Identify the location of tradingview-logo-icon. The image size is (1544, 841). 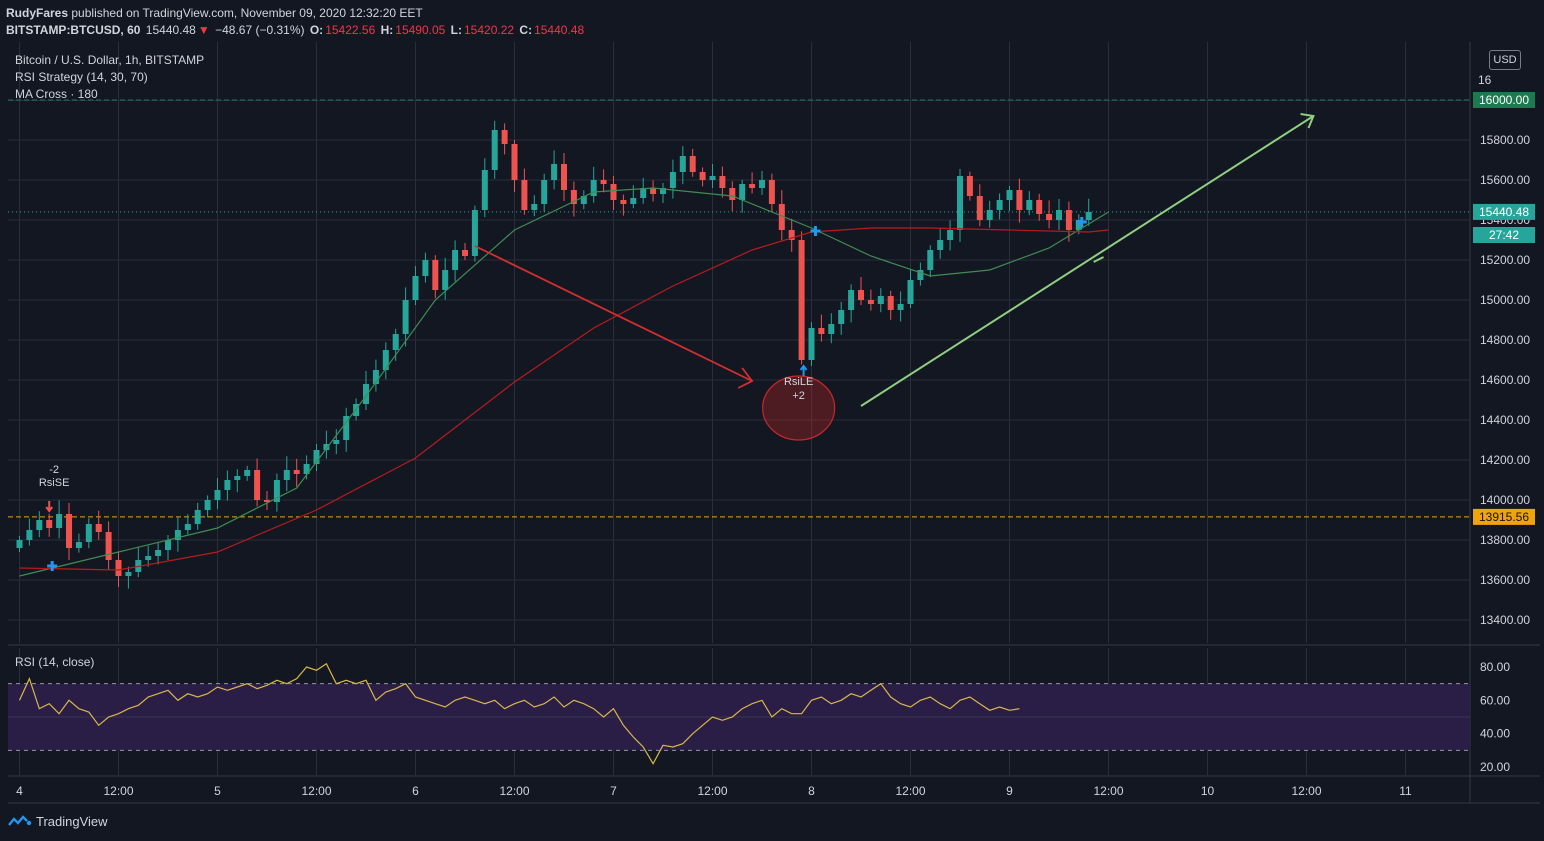
(20, 820).